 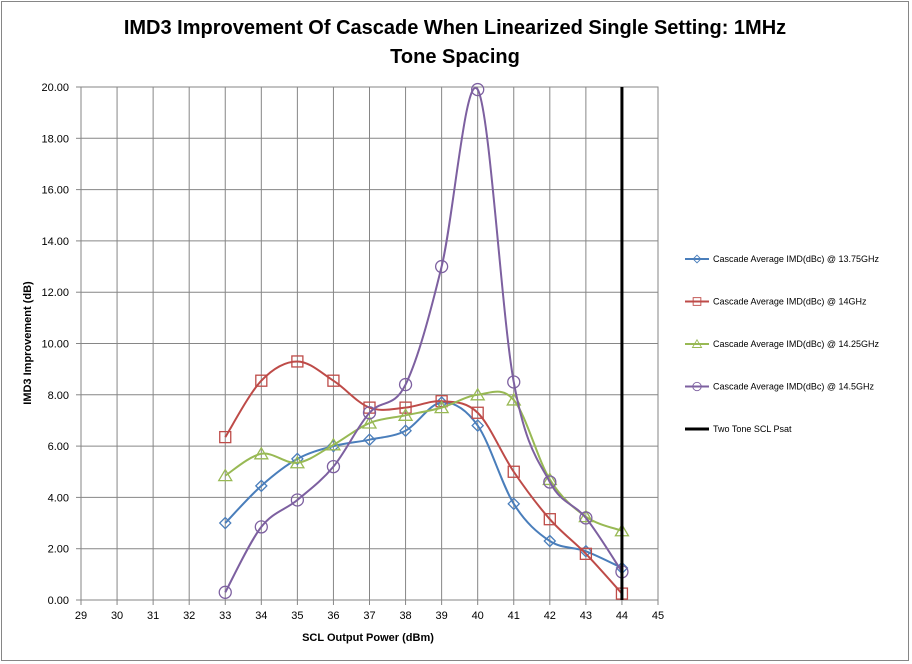 What do you see at coordinates (752, 429) in the screenshot?
I see `legend-label: Two Tone SCL Psat` at bounding box center [752, 429].